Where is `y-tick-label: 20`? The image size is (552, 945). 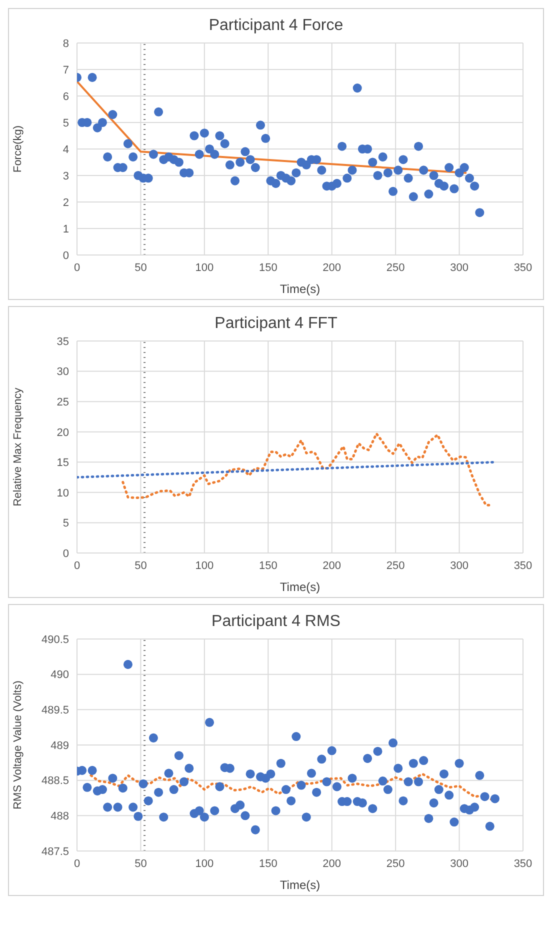 y-tick-label: 20 is located at coordinates (62, 432).